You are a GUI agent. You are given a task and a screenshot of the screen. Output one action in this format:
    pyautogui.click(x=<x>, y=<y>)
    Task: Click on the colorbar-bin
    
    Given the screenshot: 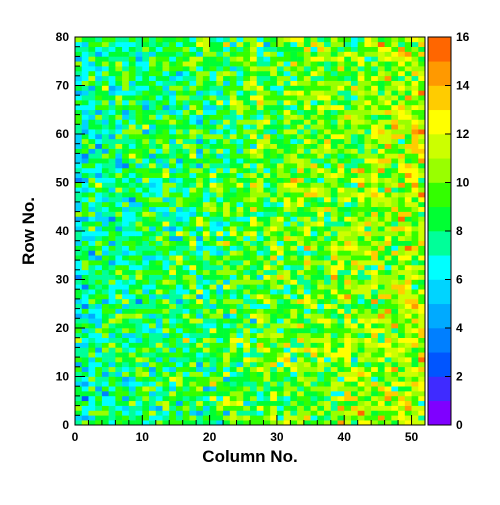 What is the action you would take?
    pyautogui.click(x=439, y=340)
    